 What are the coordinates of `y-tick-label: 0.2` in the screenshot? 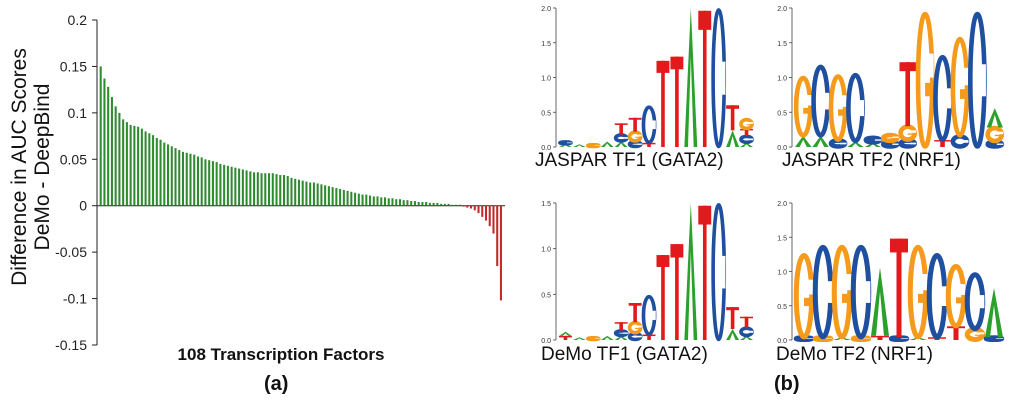 It's located at (78, 20).